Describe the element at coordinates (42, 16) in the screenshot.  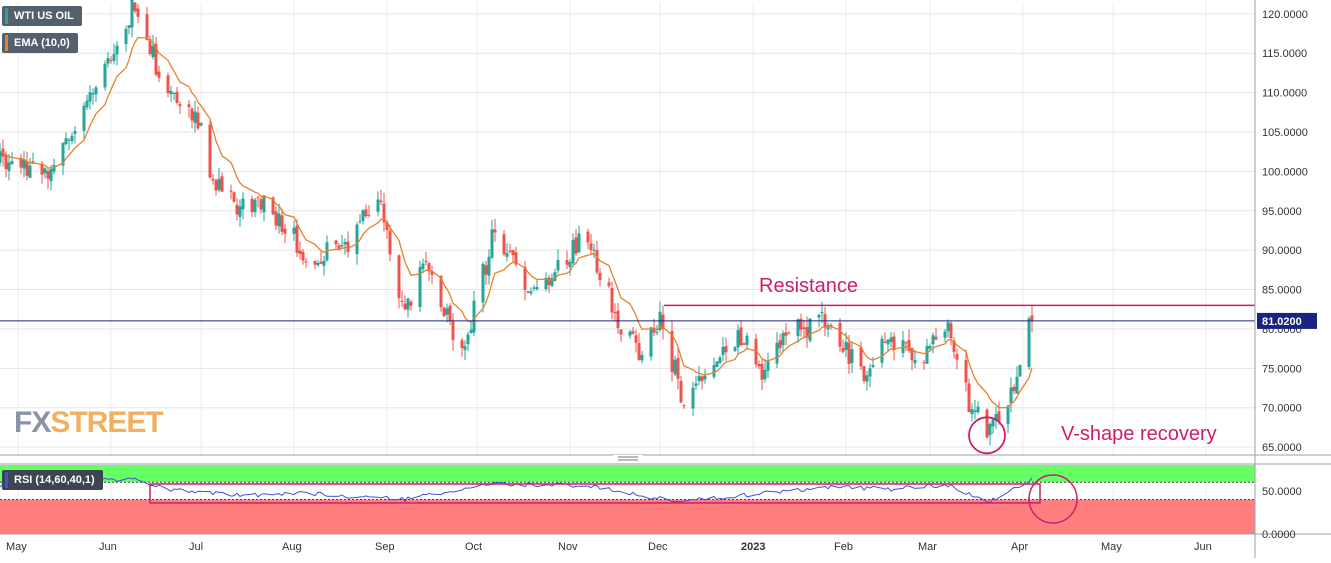
I see `symbol-badge: WTI US OIL` at that location.